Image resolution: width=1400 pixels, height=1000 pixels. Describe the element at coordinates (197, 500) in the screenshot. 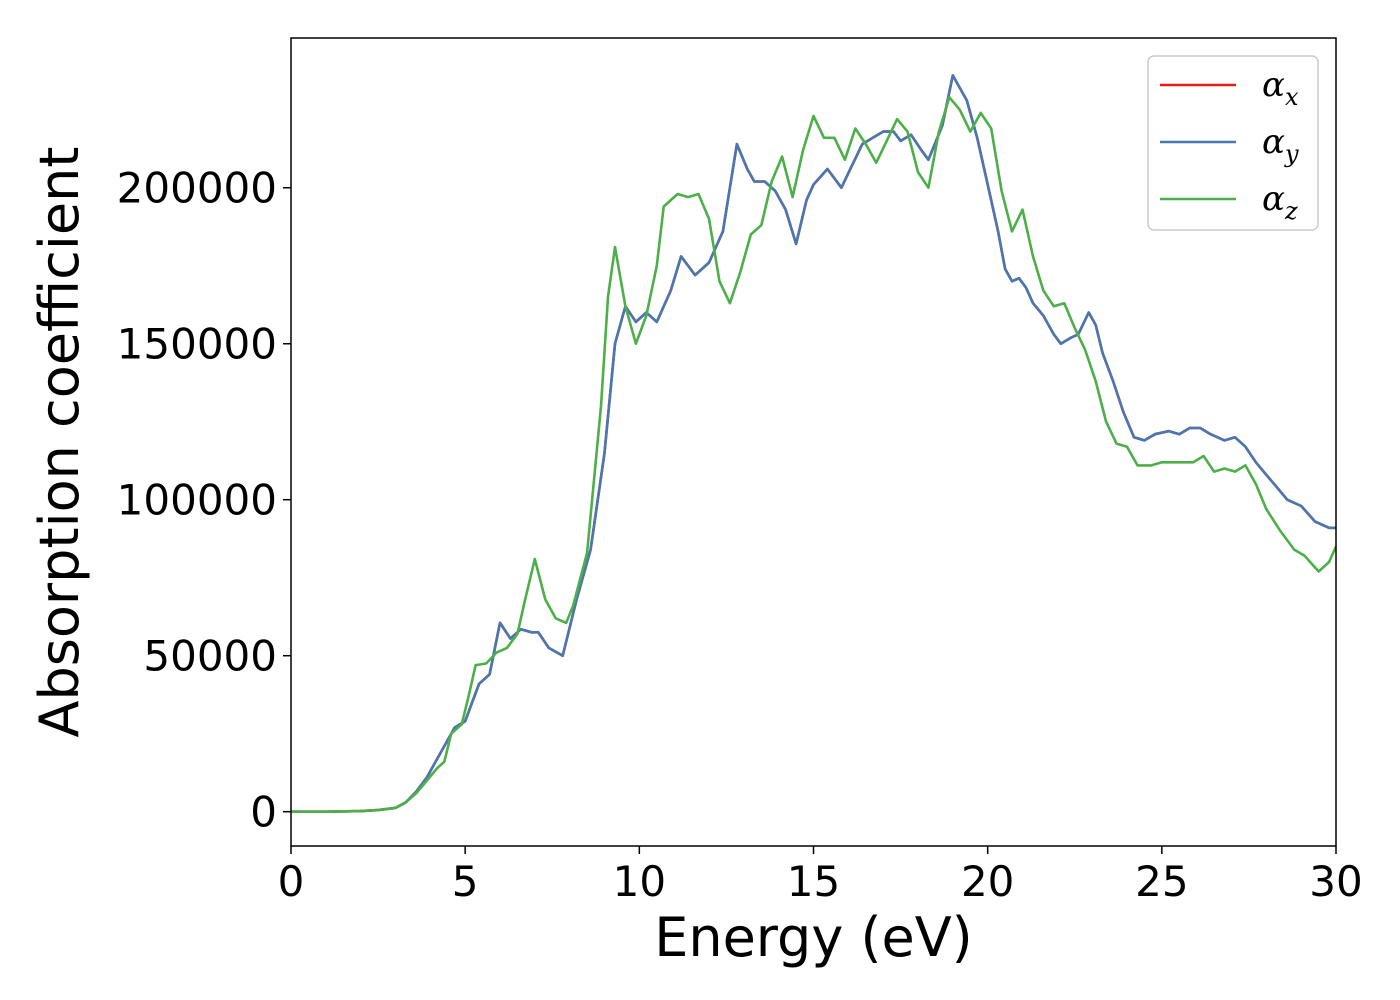

I see `y-tick-label: 100000` at that location.